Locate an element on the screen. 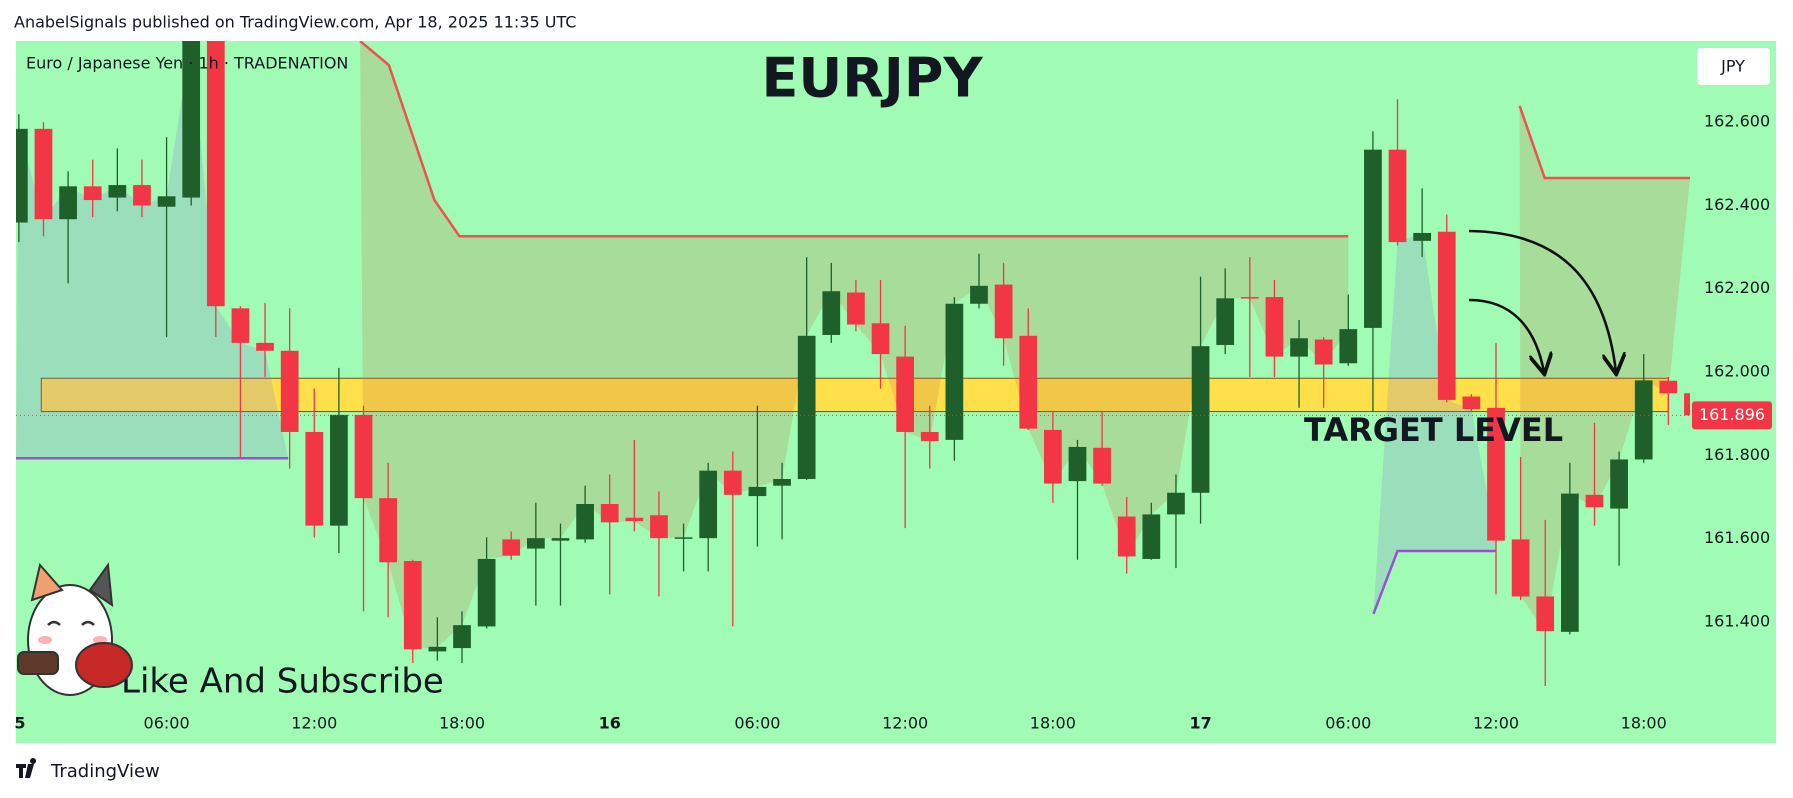 The height and width of the screenshot is (798, 1793). y-tick-label: 162.200 is located at coordinates (1737, 287).